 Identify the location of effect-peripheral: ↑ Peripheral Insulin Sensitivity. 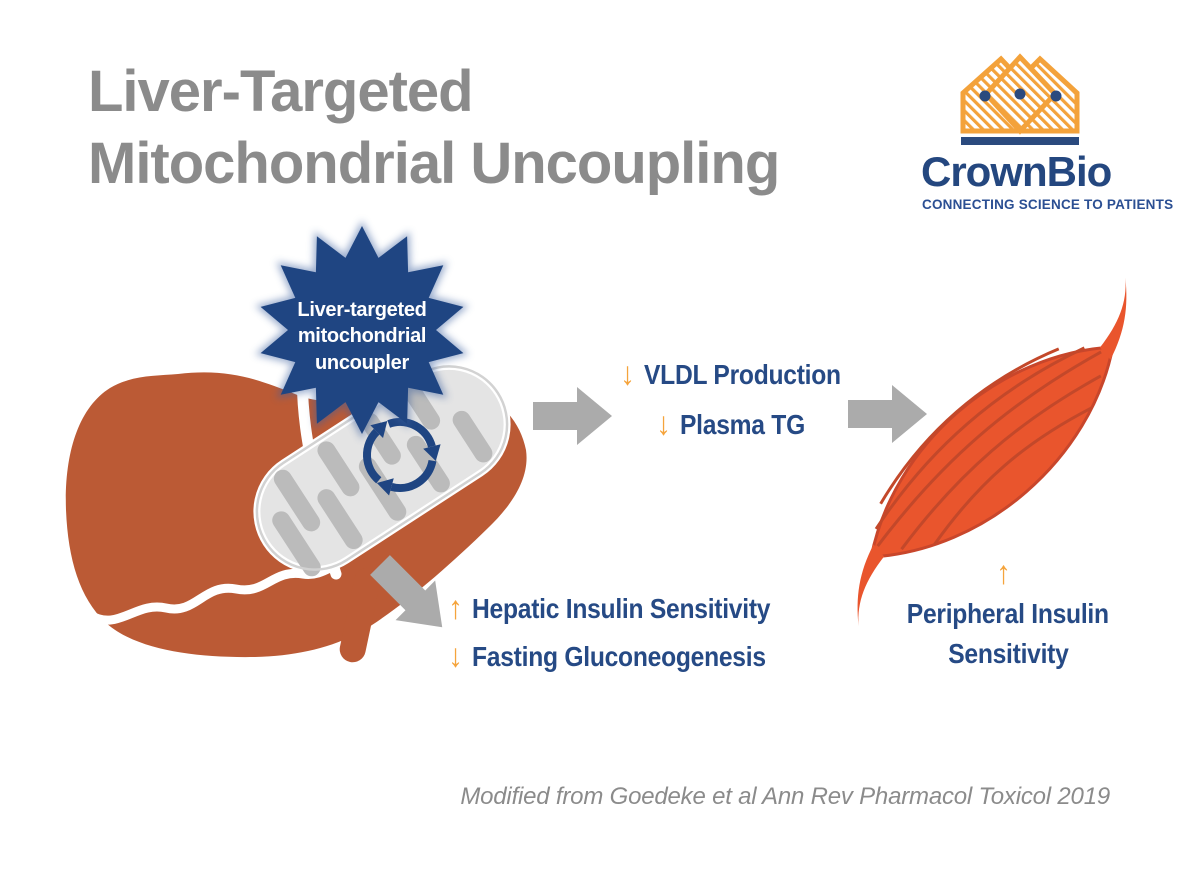
(1008, 614).